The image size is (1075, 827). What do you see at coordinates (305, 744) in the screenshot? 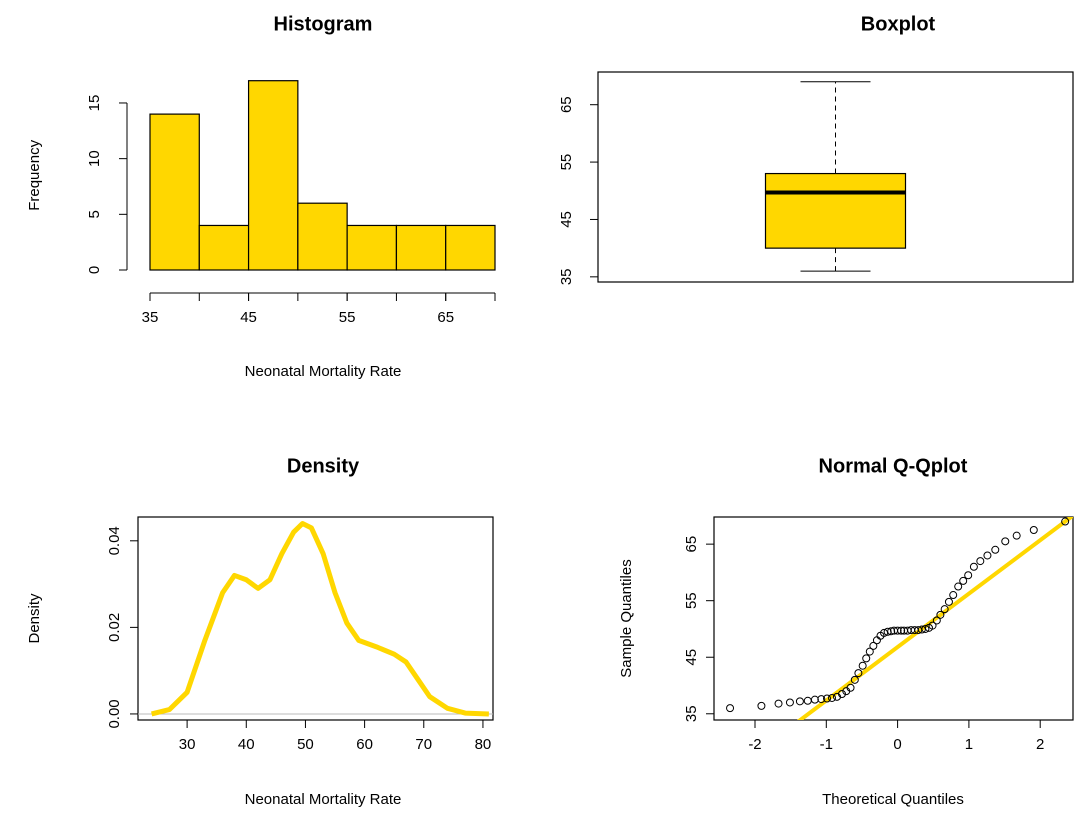
I see `x-tick-label: 50` at bounding box center [305, 744].